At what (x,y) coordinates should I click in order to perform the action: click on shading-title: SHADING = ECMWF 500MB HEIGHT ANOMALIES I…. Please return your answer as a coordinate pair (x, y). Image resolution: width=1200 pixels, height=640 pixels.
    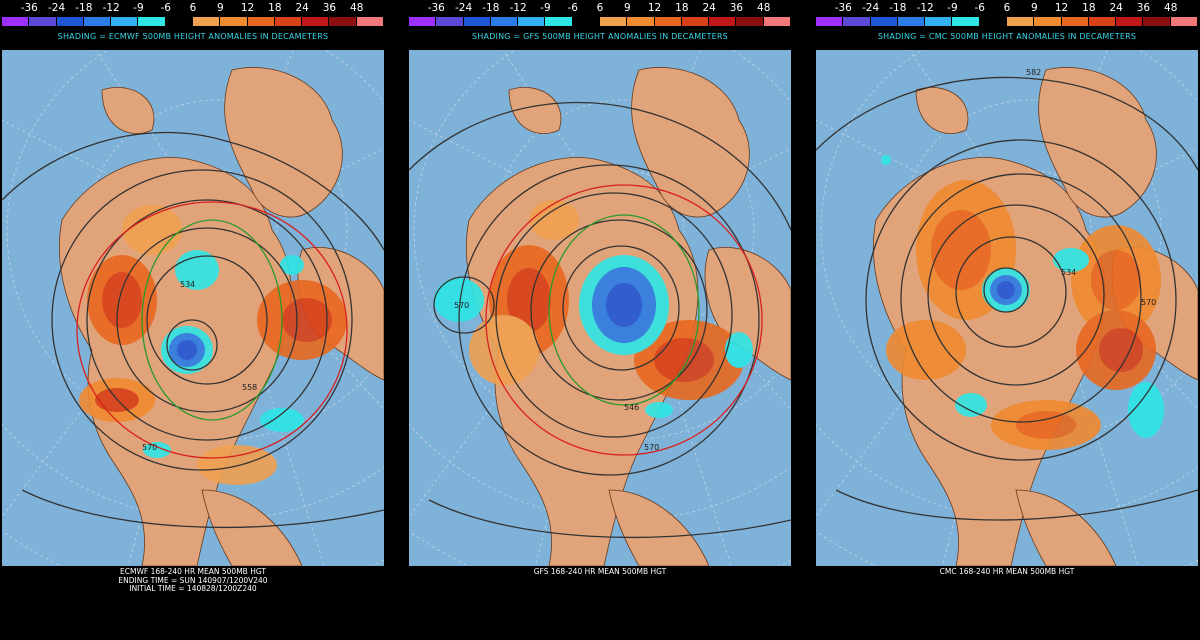
    Looking at the image, I should click on (193, 36).